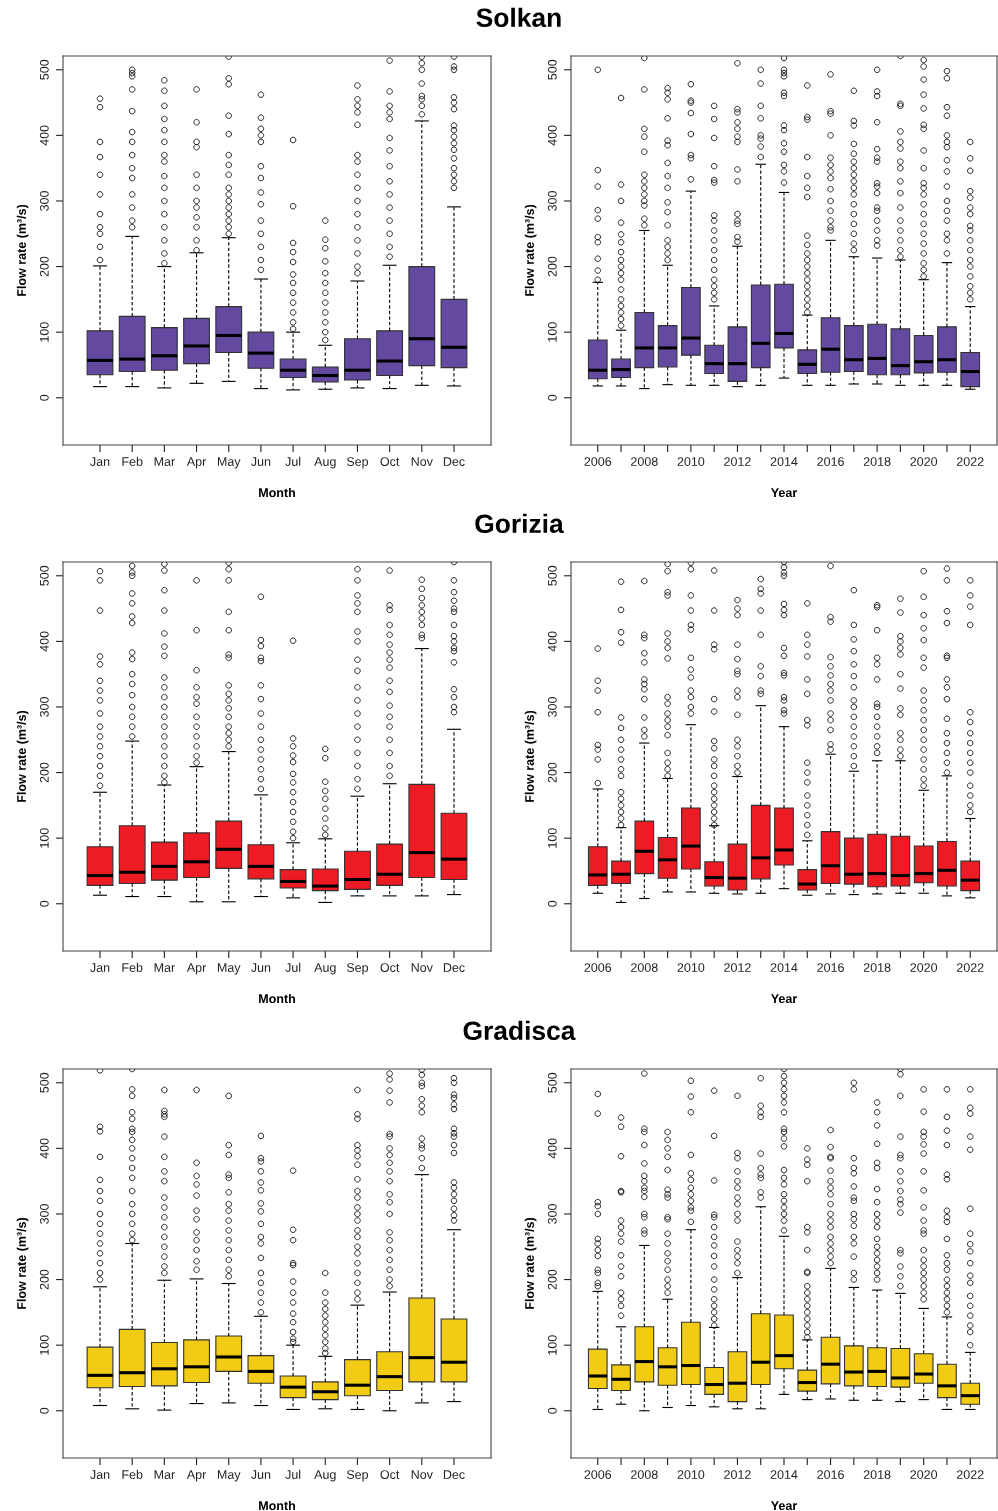  I want to click on chart-title: Gorizia, so click(519, 523).